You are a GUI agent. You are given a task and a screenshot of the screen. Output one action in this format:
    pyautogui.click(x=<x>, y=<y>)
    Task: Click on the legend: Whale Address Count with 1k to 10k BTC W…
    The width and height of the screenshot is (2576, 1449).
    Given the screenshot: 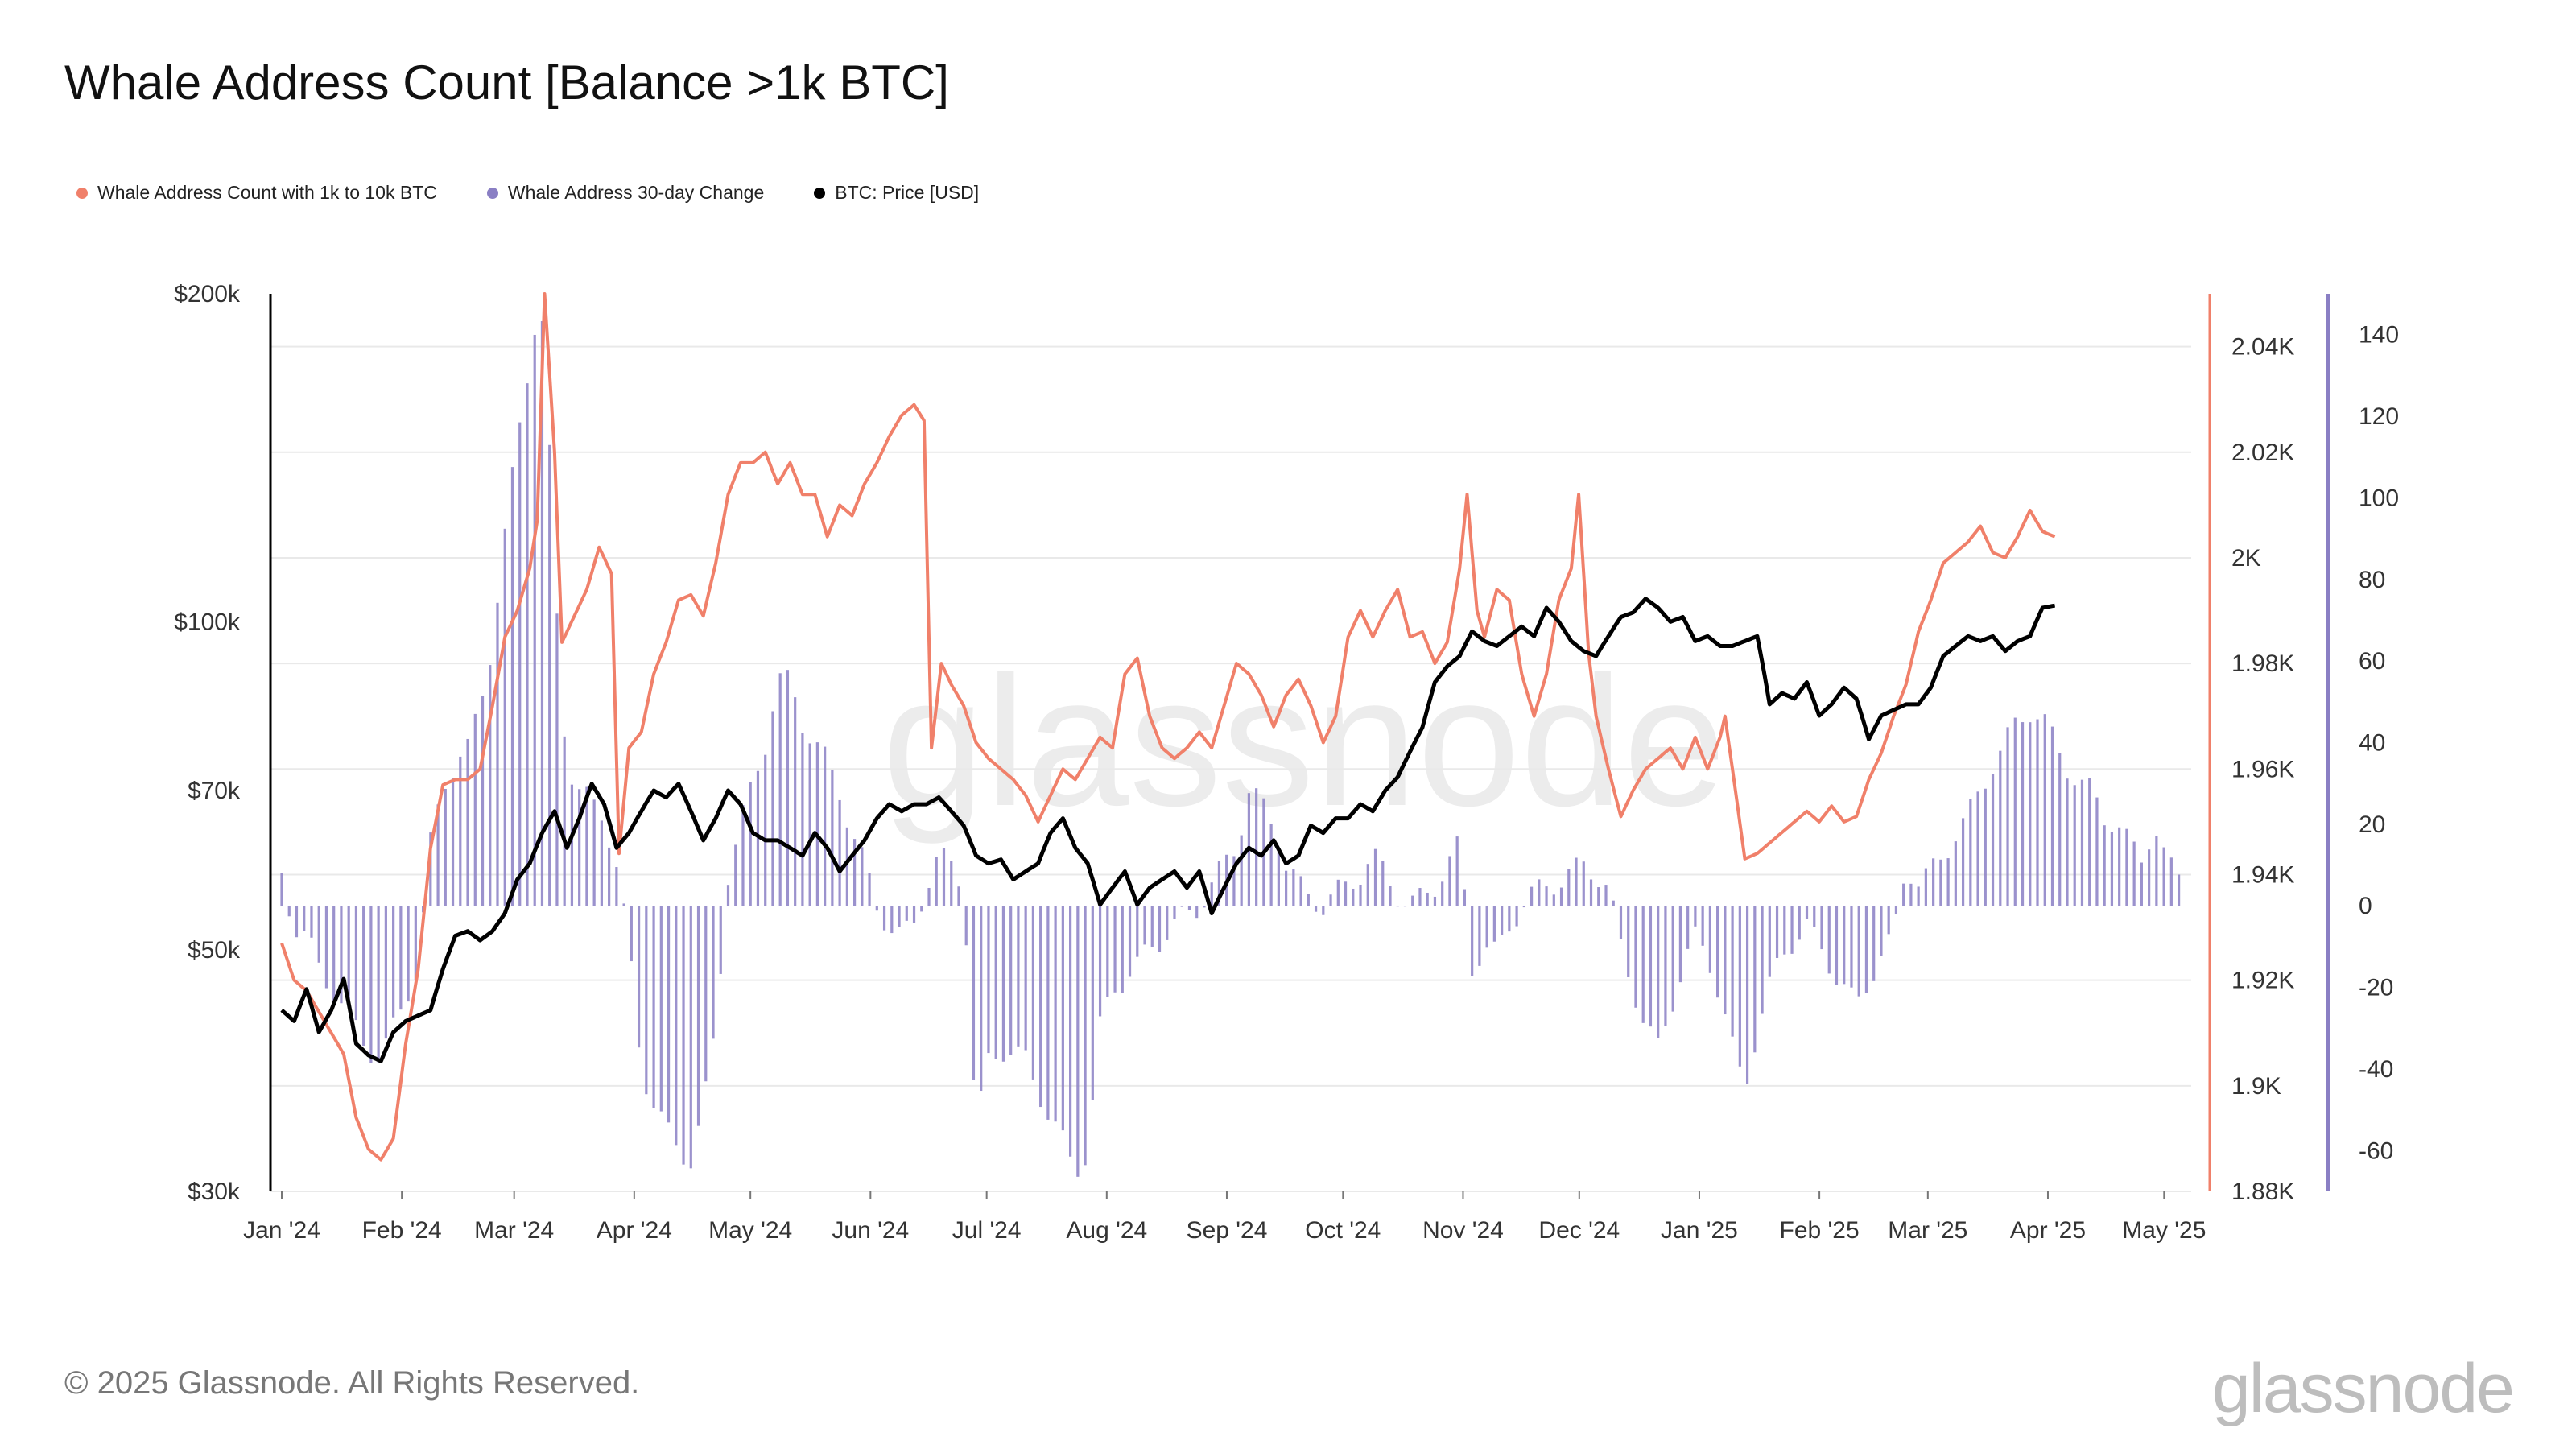 What is the action you would take?
    pyautogui.click(x=527, y=193)
    